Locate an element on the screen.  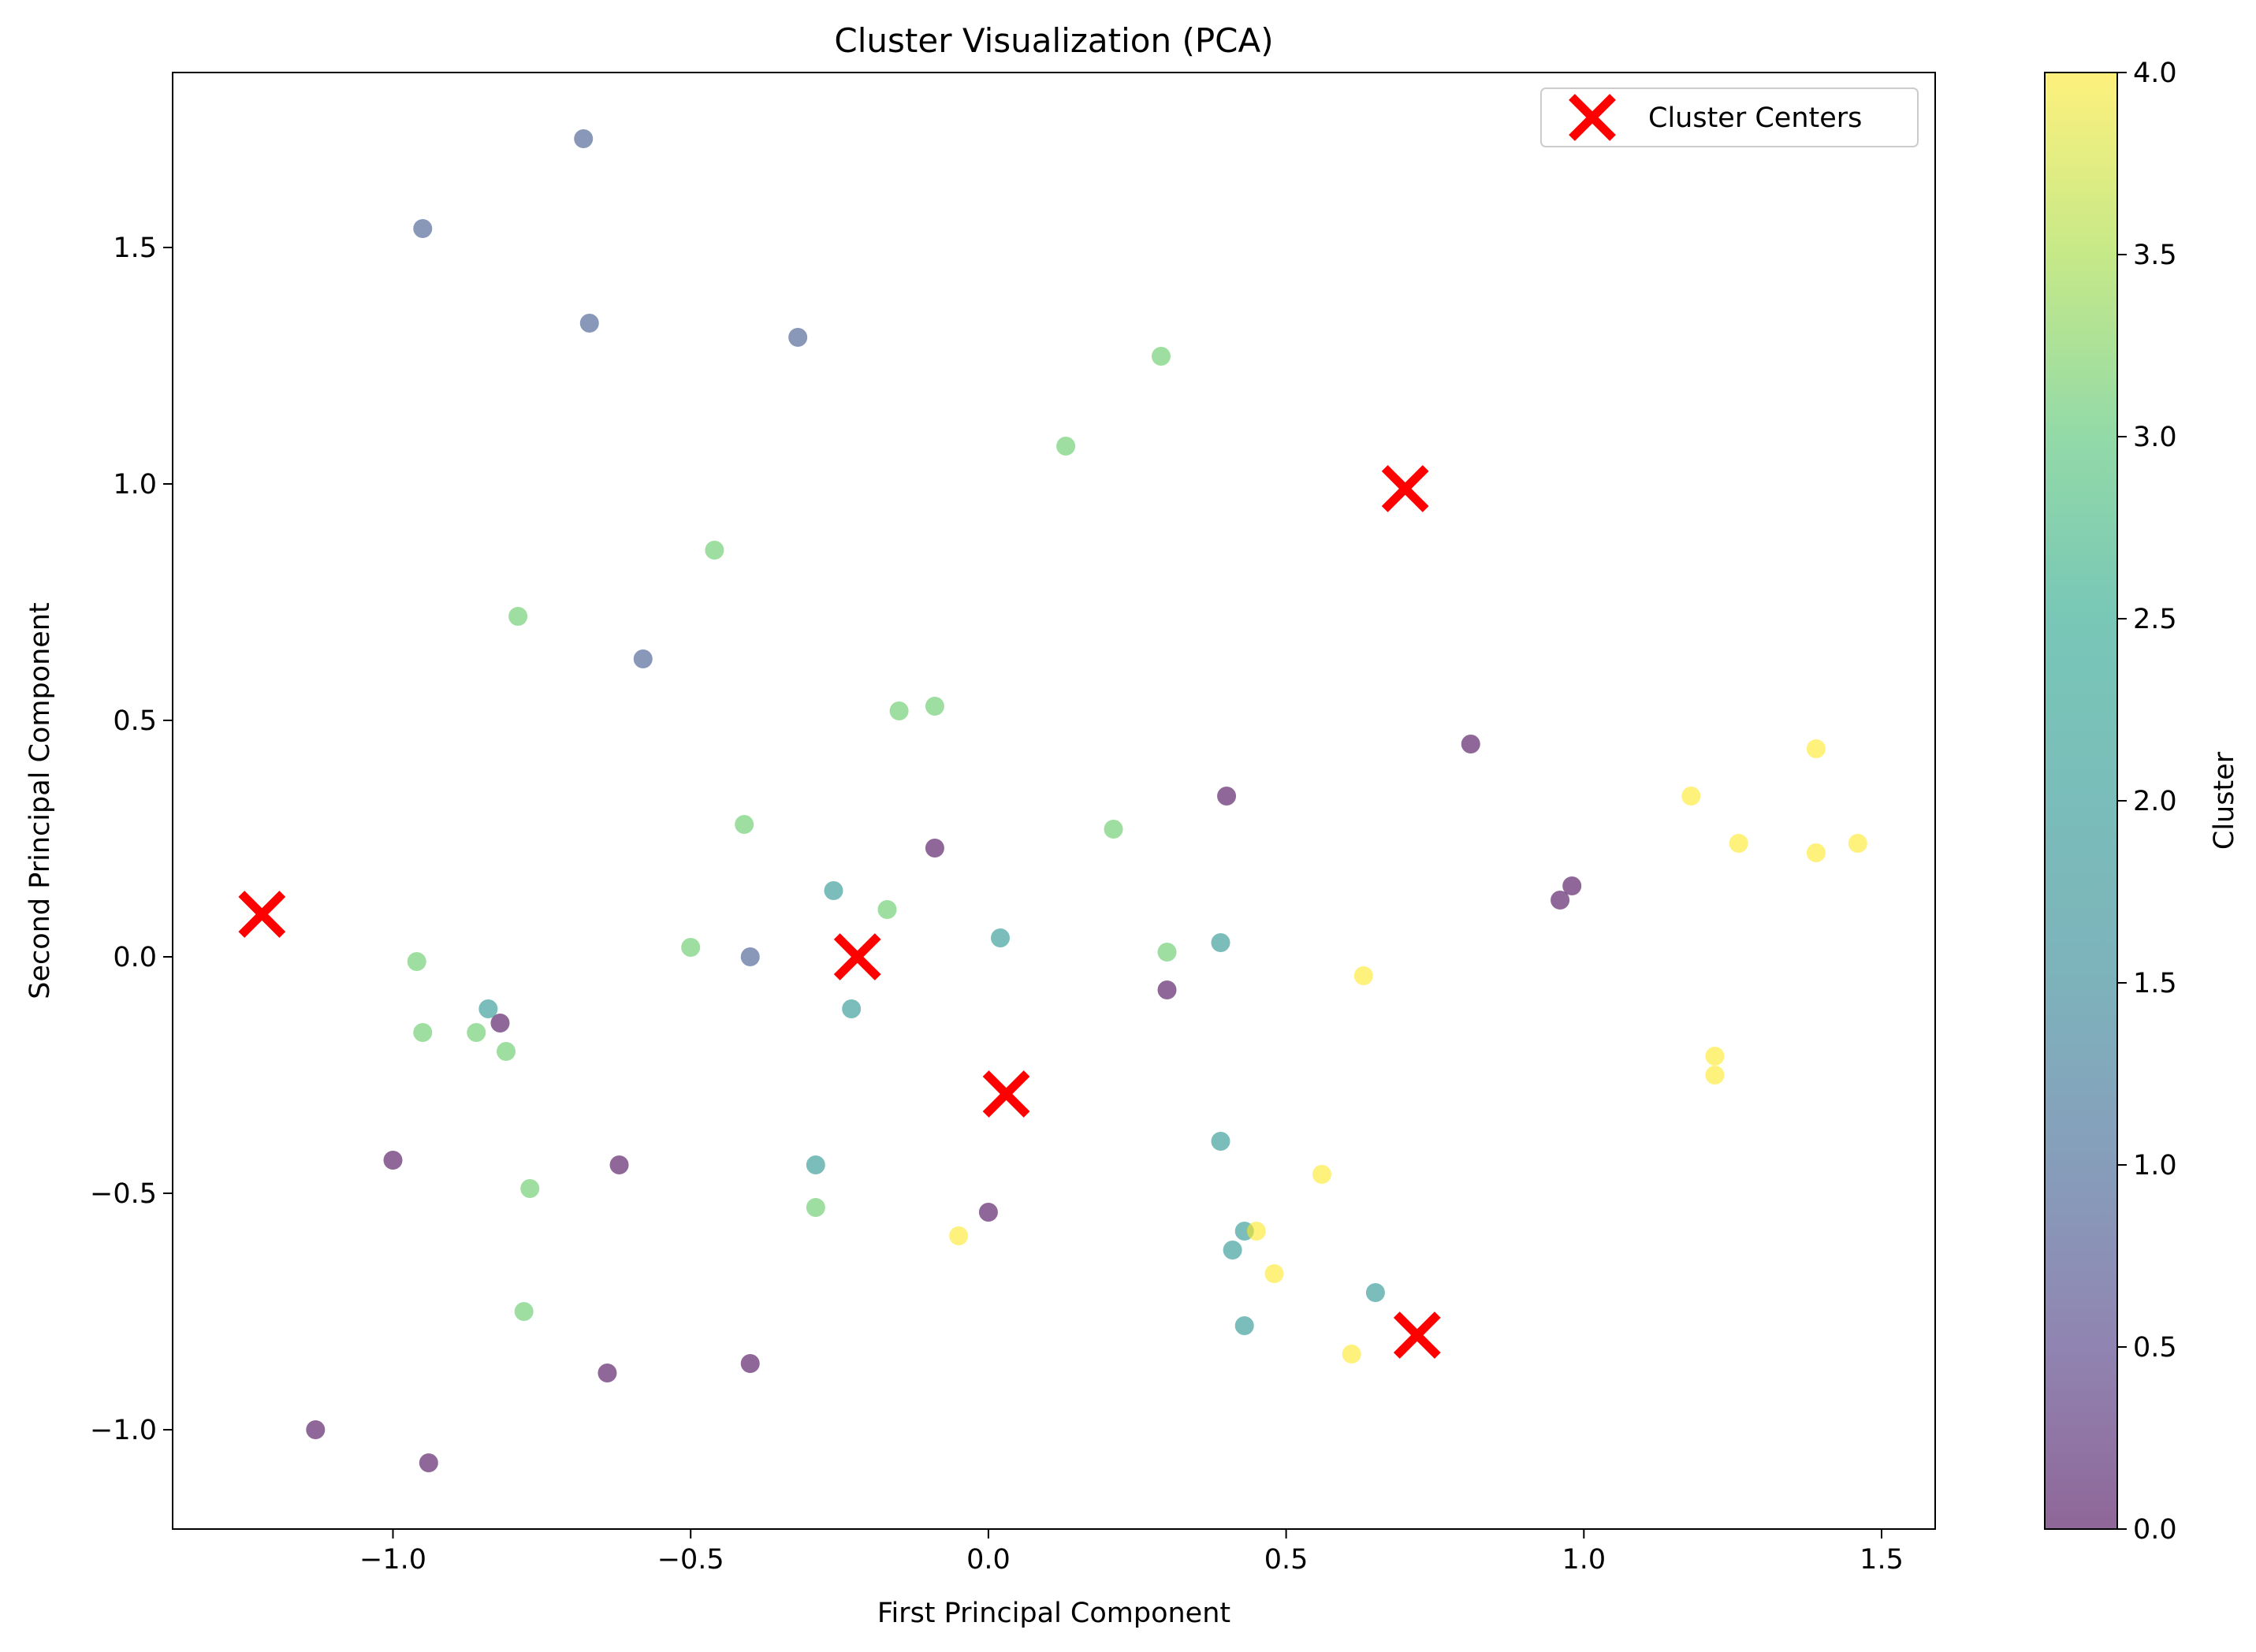
colorbar-tick-label: 1.5 is located at coordinates (2155, 983).